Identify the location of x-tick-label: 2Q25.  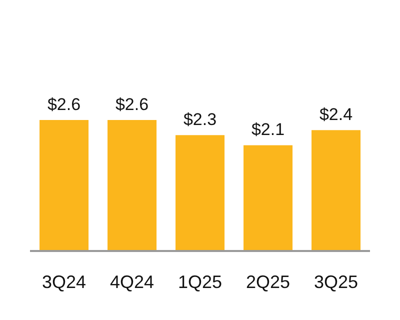
(268, 282).